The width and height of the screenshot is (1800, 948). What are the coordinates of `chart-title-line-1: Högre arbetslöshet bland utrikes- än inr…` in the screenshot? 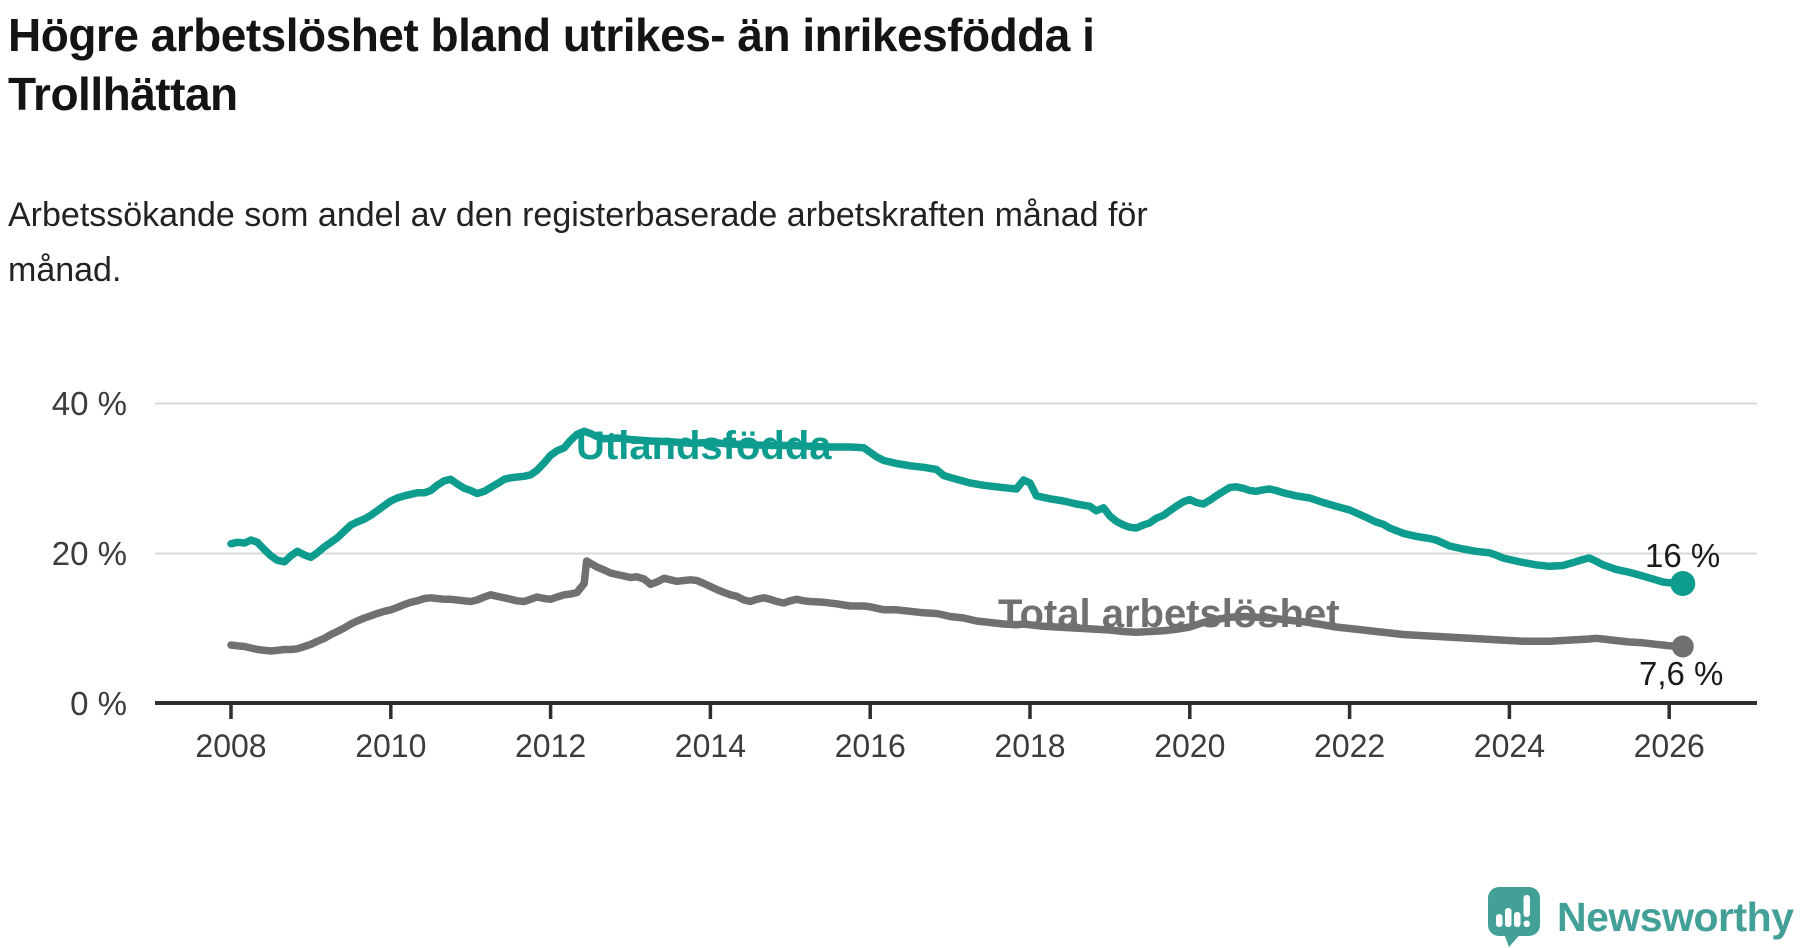 It's located at (551, 35).